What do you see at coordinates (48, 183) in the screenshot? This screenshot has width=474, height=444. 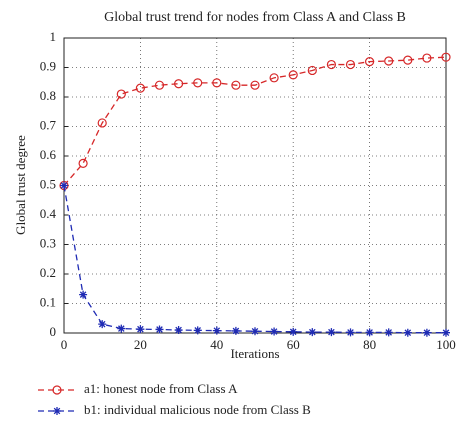 I see `y-tick-label: 0.5` at bounding box center [48, 183].